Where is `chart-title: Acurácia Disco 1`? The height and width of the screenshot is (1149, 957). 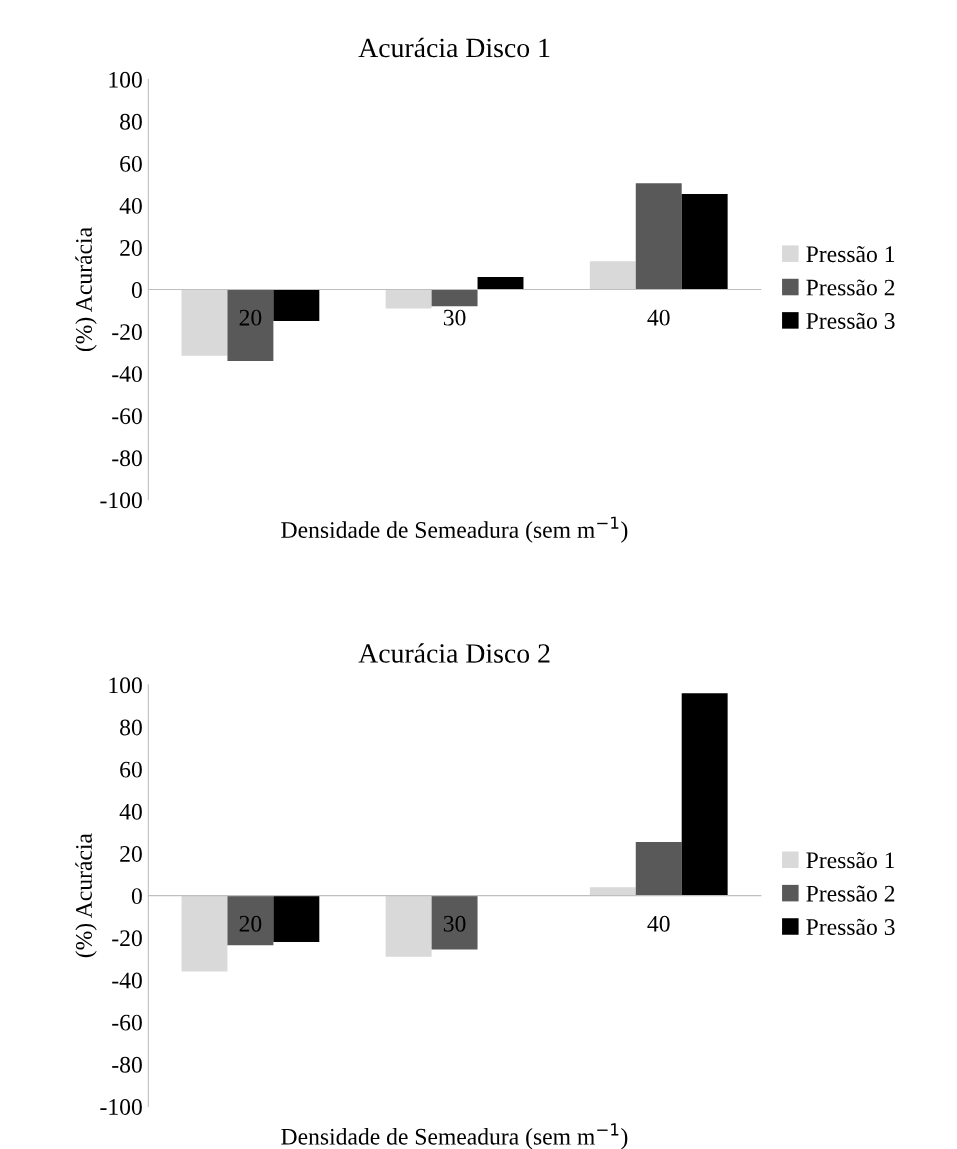
chart-title: Acurácia Disco 1 is located at coordinates (454, 47).